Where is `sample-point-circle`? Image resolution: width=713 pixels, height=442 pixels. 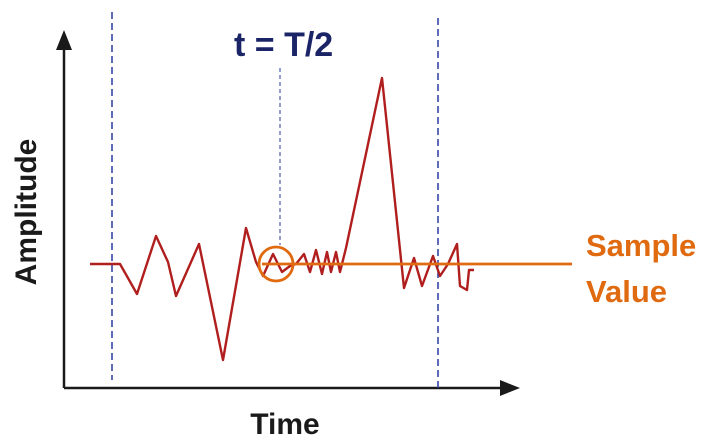
sample-point-circle is located at coordinates (276, 264).